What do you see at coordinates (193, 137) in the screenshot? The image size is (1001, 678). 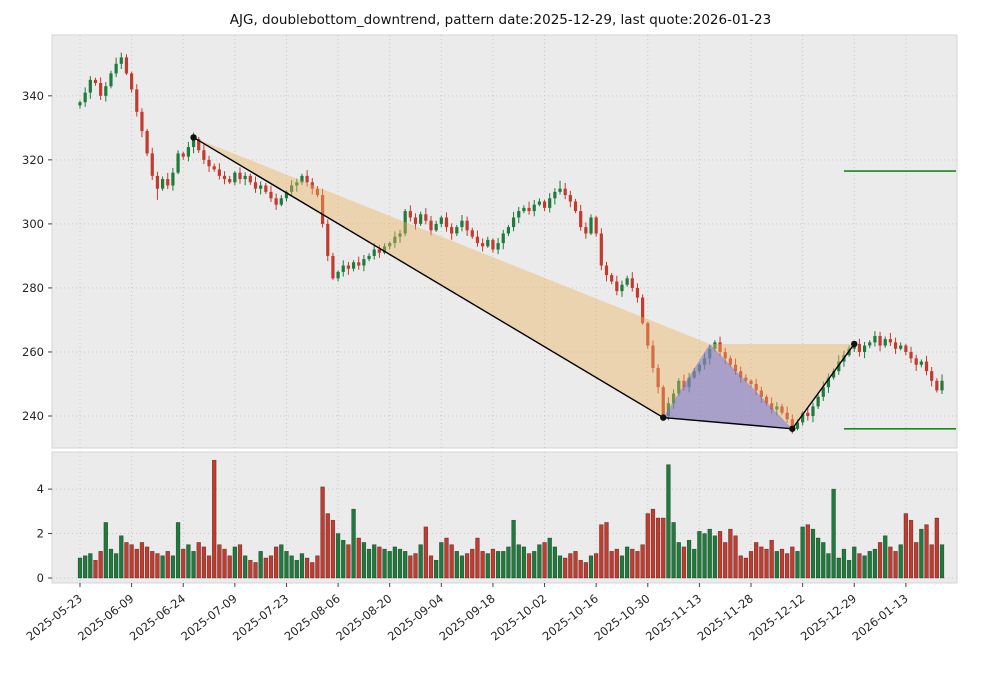 I see `pattern-point-dot` at bounding box center [193, 137].